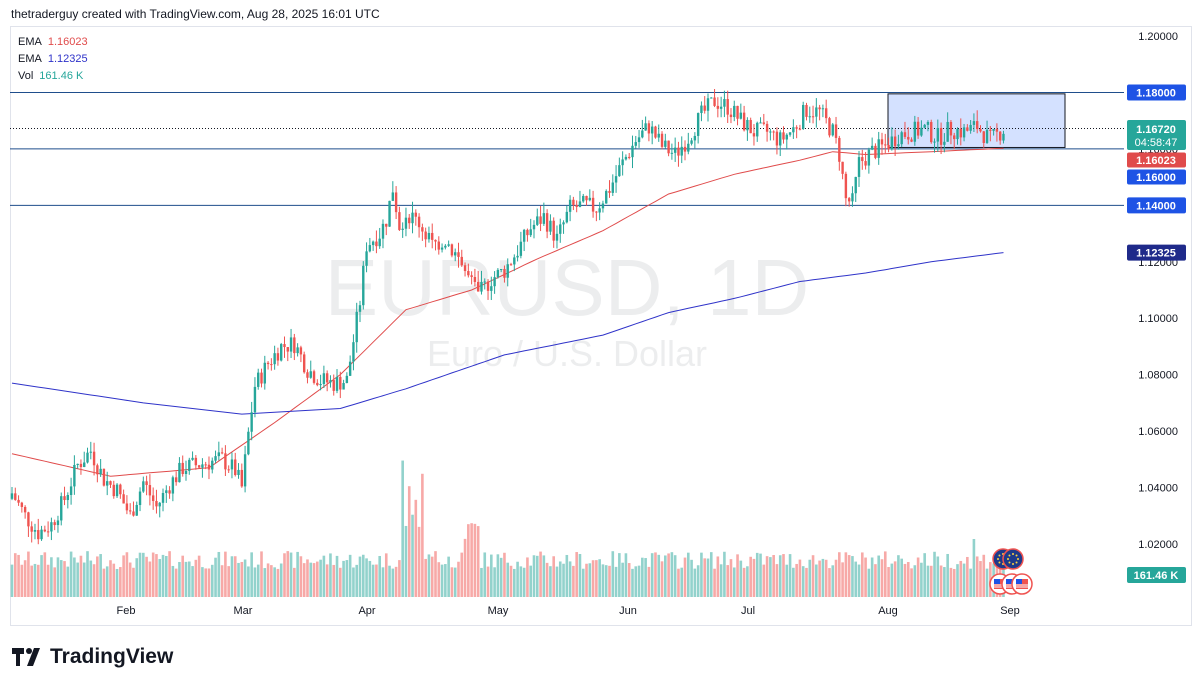  Describe the element at coordinates (56, 42) in the screenshot. I see `legend-ema-fast: EMA 1.16023` at that location.